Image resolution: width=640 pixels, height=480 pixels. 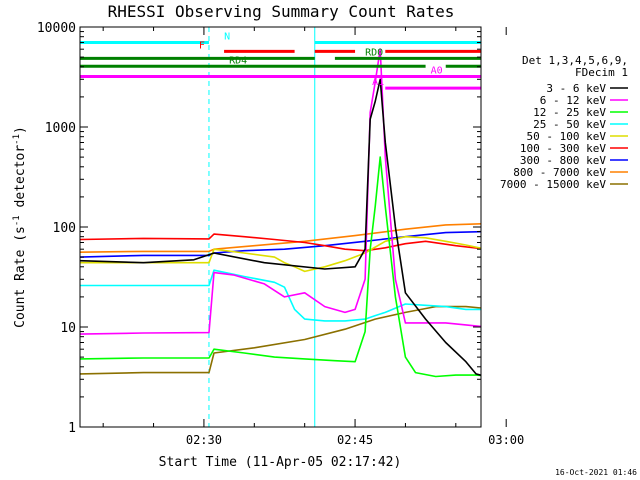 I want to click on legend-header-0: Det 1,3,4,5,6,9,, so click(x=575, y=60).